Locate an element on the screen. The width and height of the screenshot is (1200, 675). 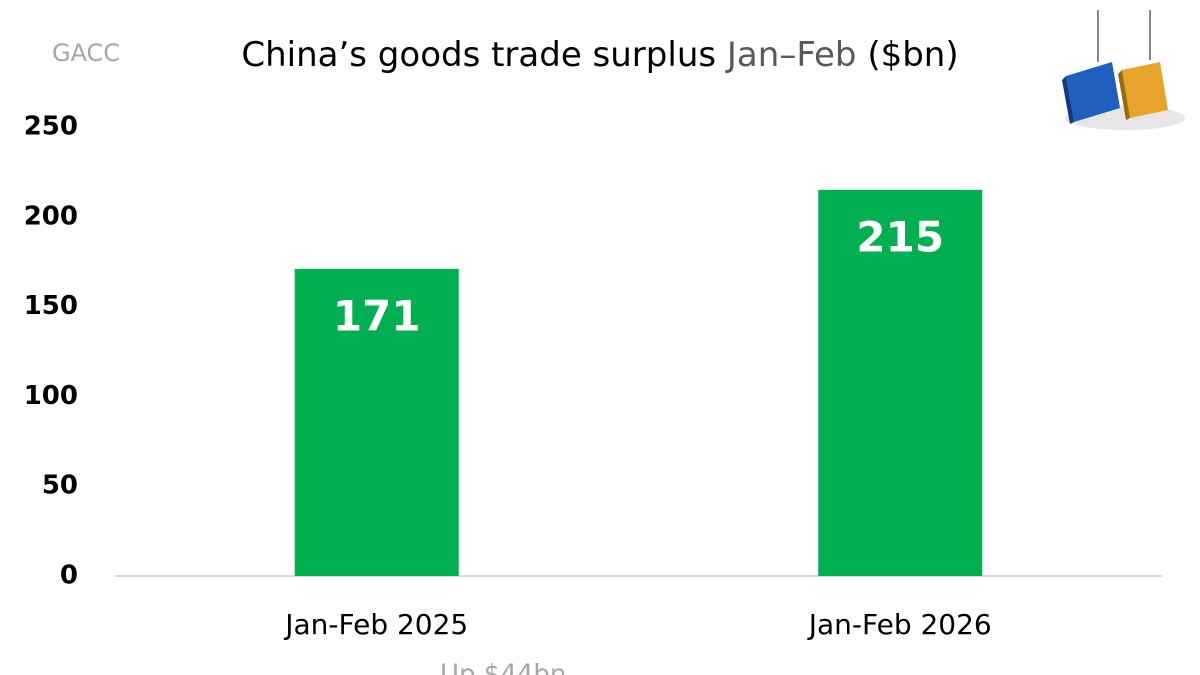
annotation: Up $44bn is located at coordinates (503, 667).